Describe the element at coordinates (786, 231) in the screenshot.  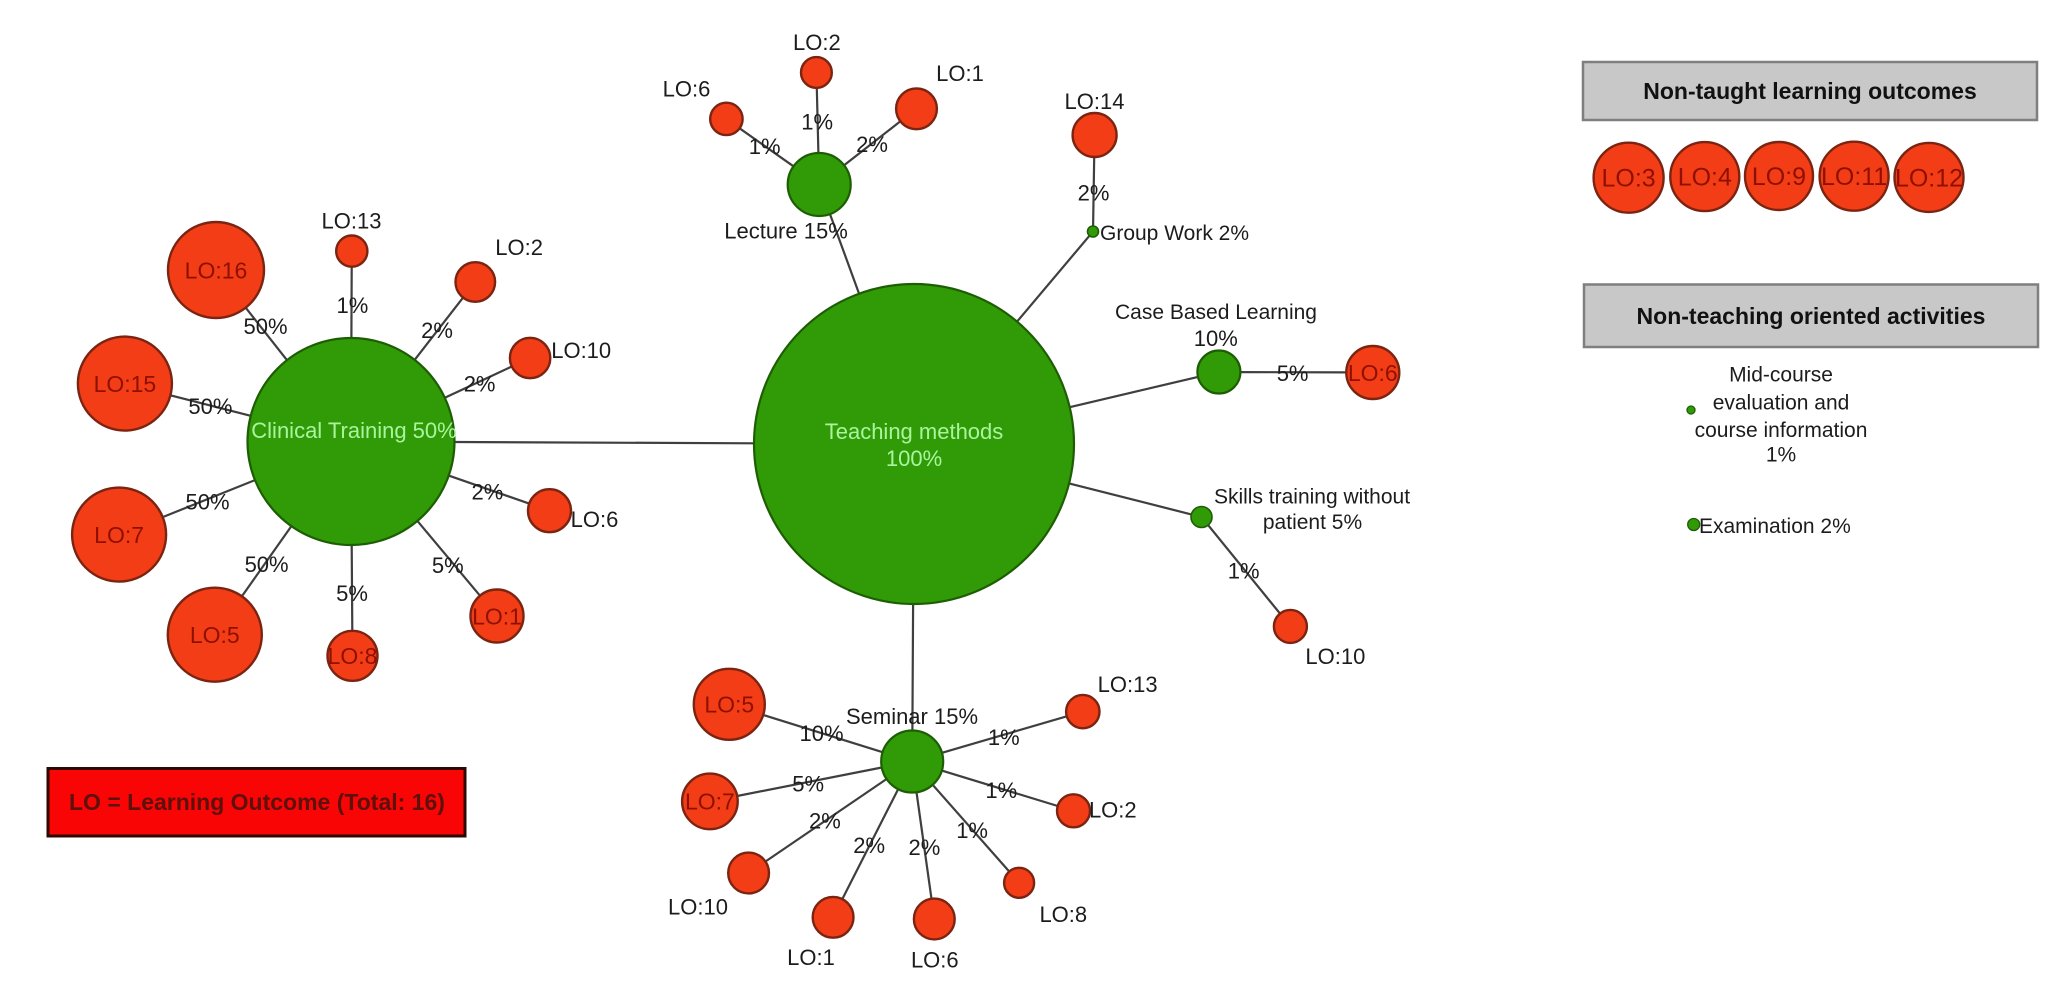
I see `svg-text: Lecture 15%` at that location.